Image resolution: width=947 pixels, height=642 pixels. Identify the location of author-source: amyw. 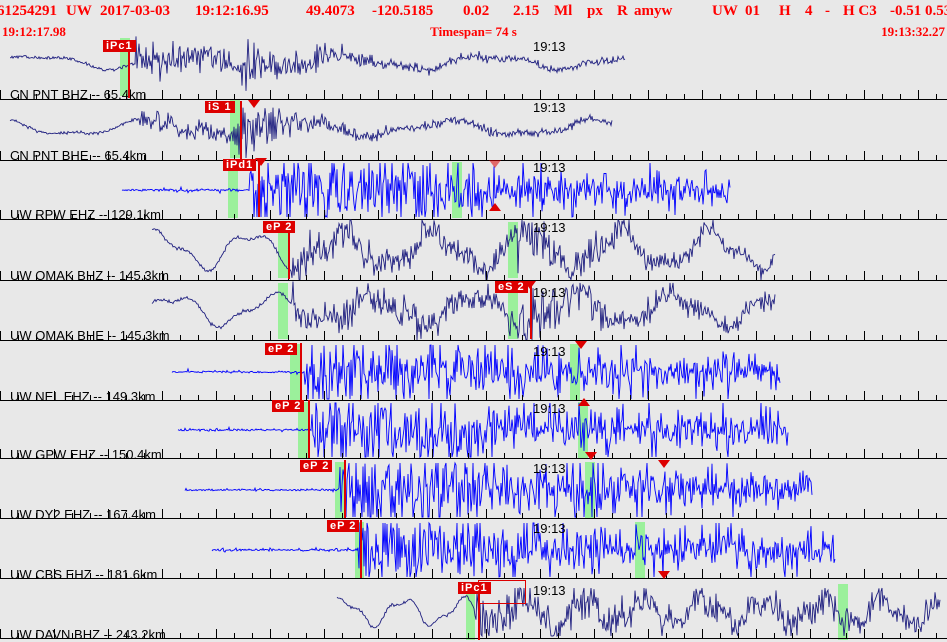
(653, 11).